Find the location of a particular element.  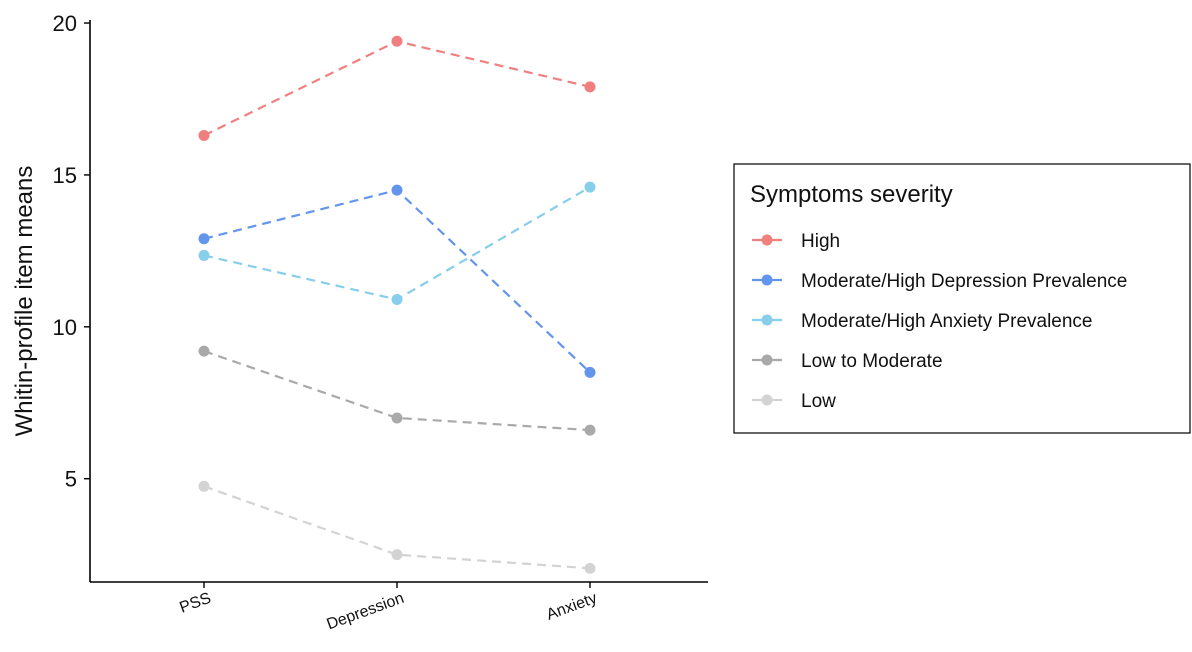

x-tick-label: Depression is located at coordinates (365, 612).